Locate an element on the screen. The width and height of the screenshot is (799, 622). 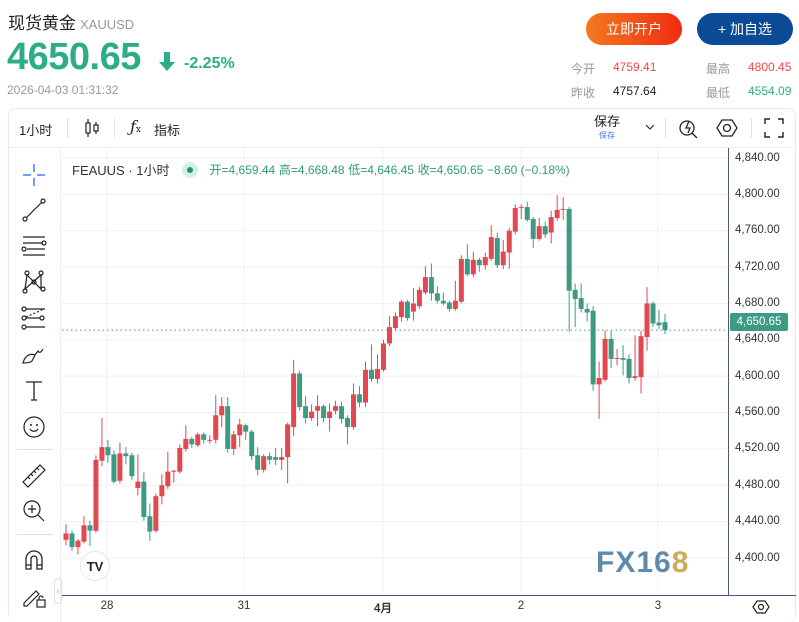
chevron-down-icon is located at coordinates (650, 127).